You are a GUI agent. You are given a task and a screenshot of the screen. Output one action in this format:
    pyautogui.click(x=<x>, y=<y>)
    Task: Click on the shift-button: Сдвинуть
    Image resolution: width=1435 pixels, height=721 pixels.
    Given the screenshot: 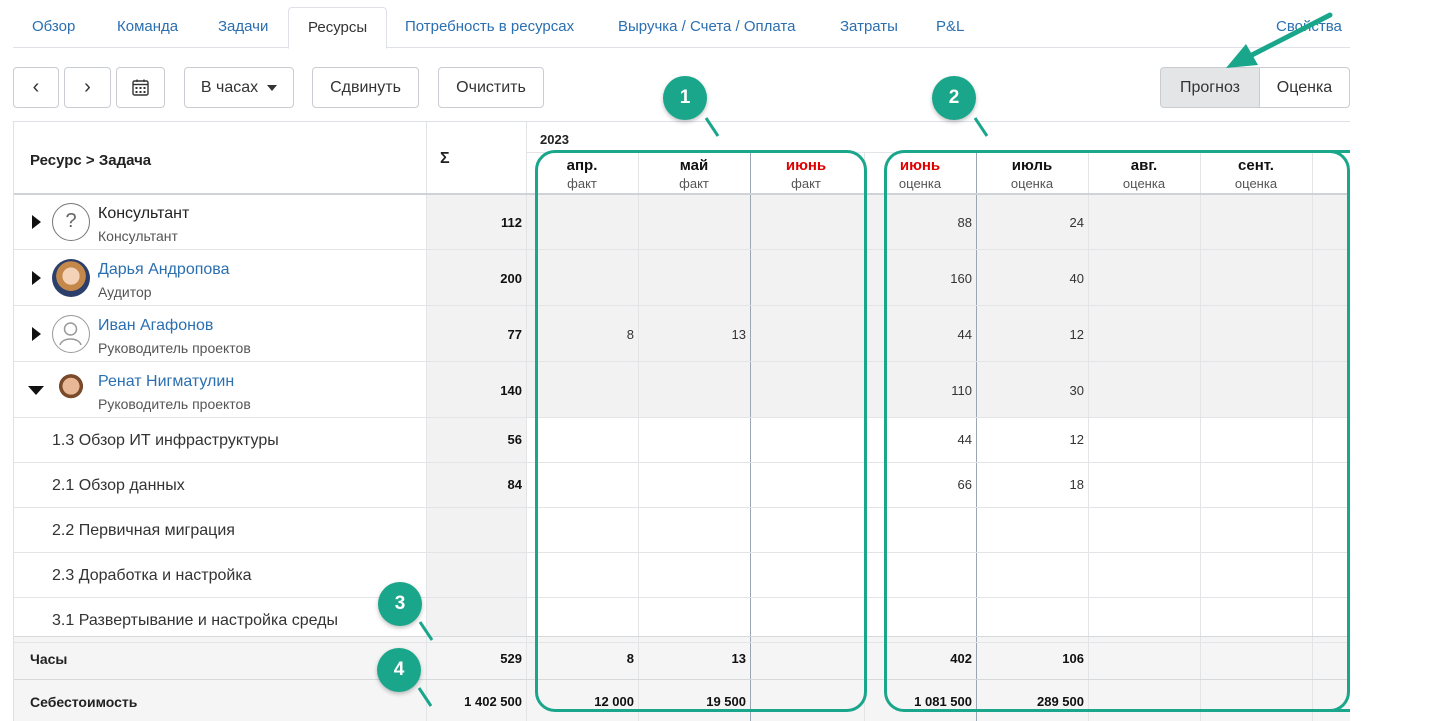 What is the action you would take?
    pyautogui.click(x=365, y=87)
    